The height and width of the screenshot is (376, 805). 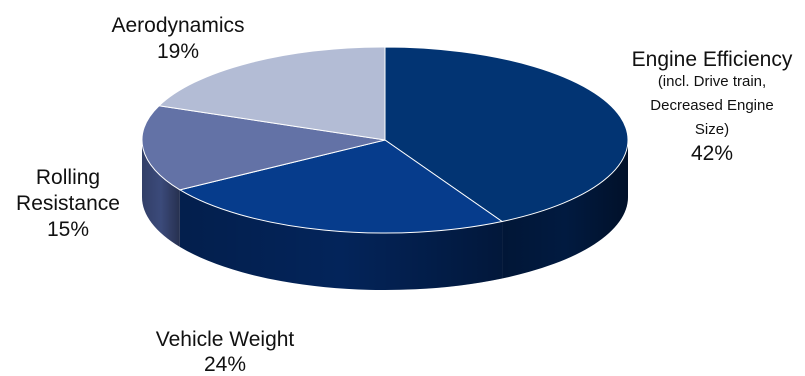 I want to click on label-engine-efficiency: Engine Efficiency, so click(x=712, y=59).